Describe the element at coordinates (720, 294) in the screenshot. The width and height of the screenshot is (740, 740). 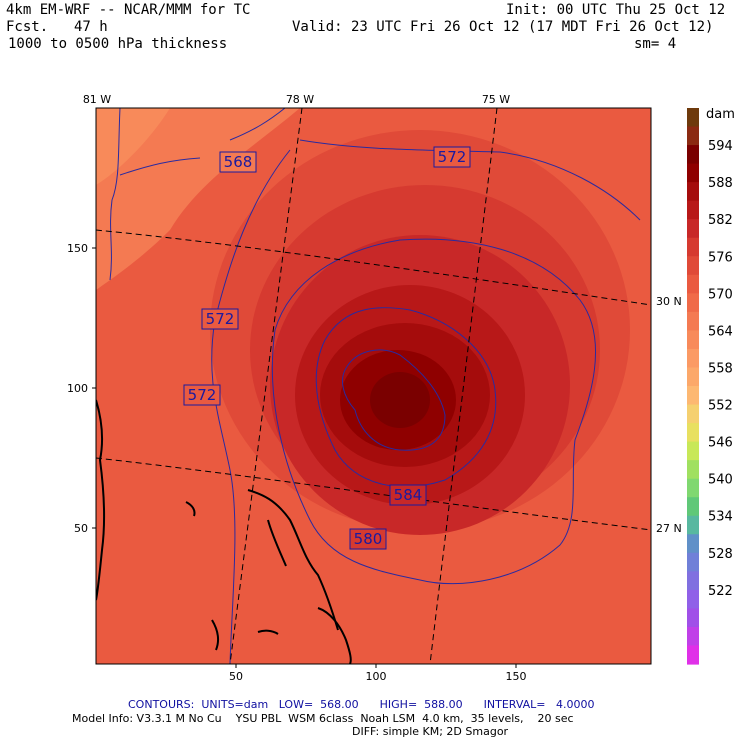
I see `colorbar-label: 570` at that location.